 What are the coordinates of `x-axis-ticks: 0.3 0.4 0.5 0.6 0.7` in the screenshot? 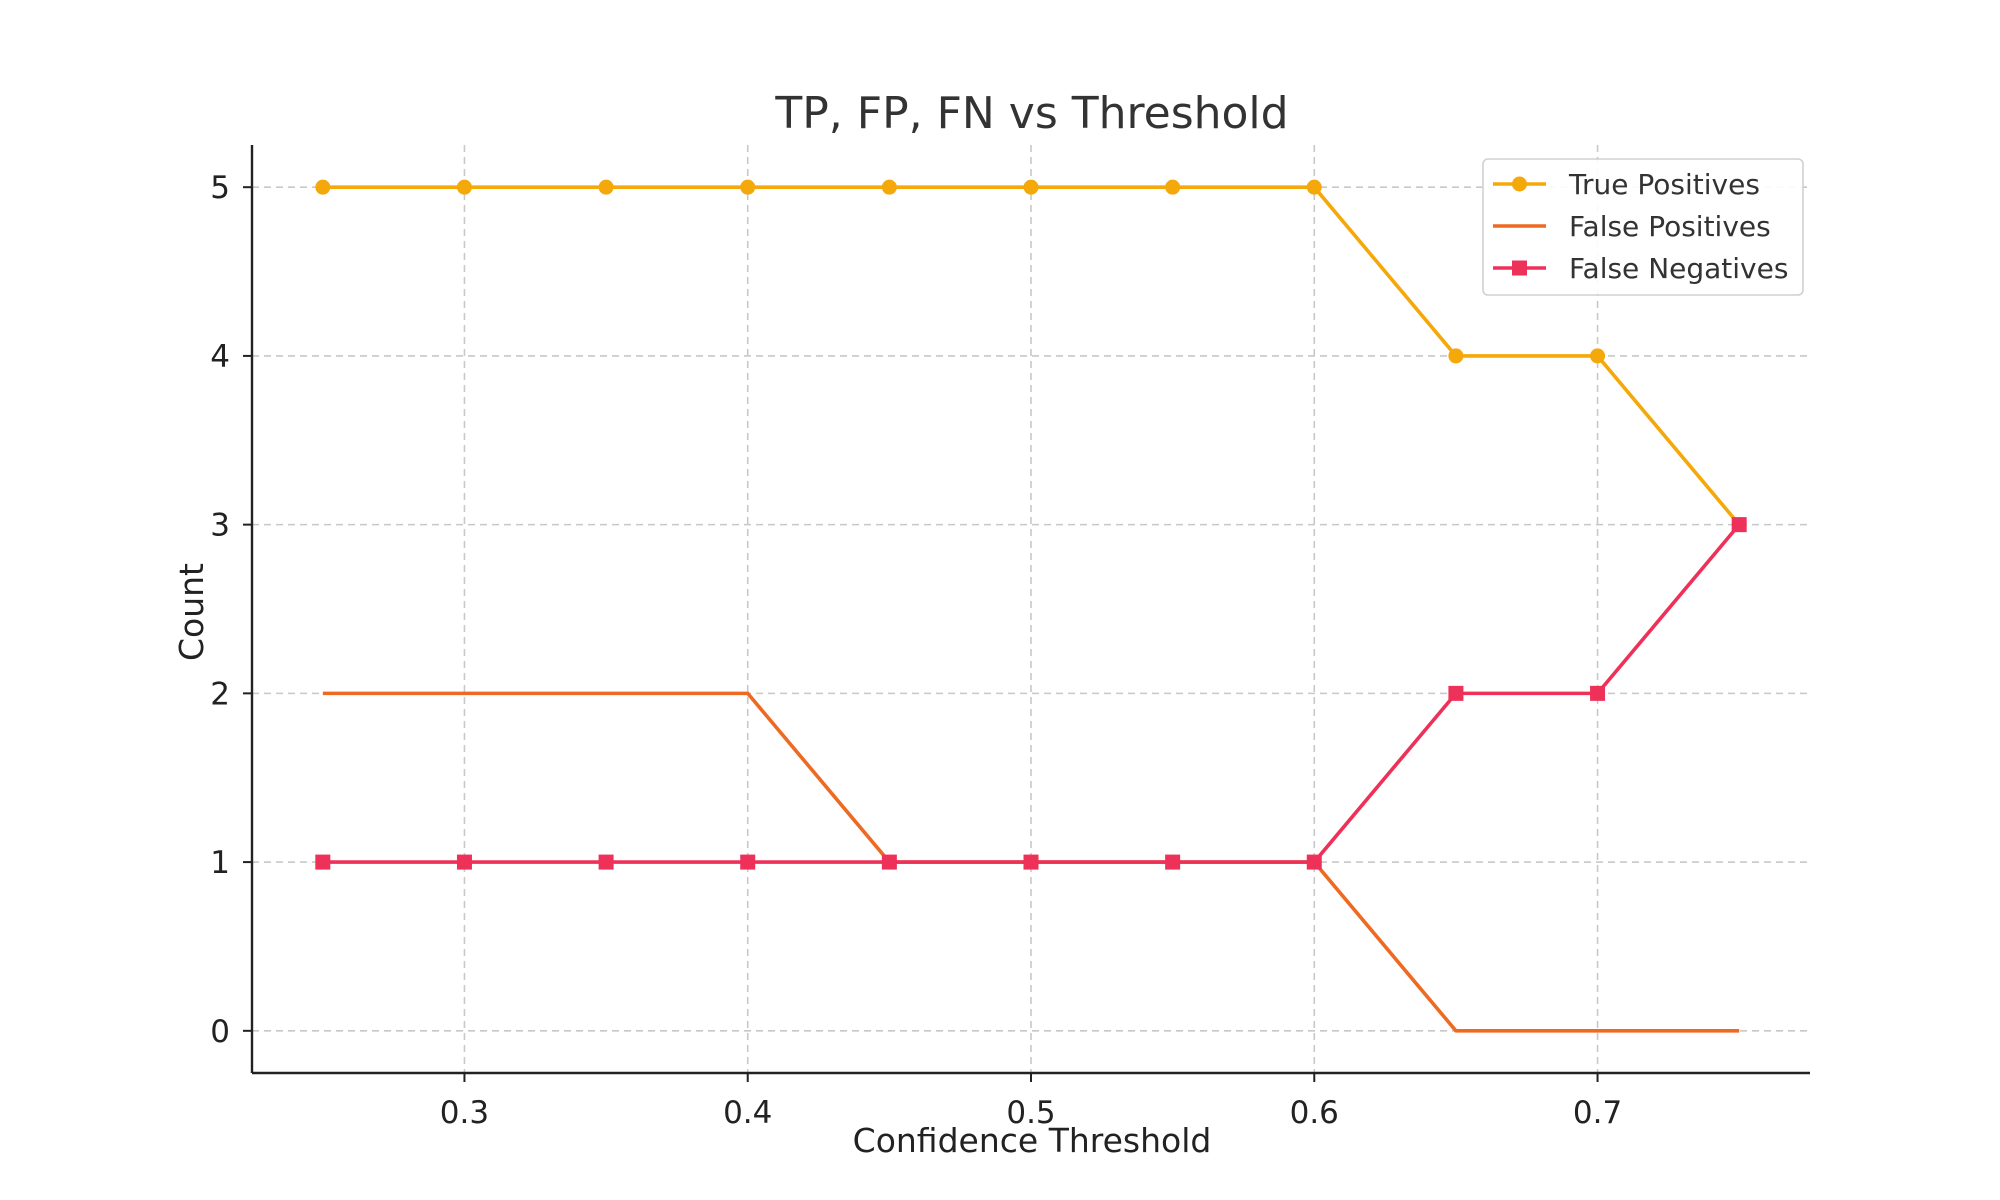 It's located at (1031, 1102).